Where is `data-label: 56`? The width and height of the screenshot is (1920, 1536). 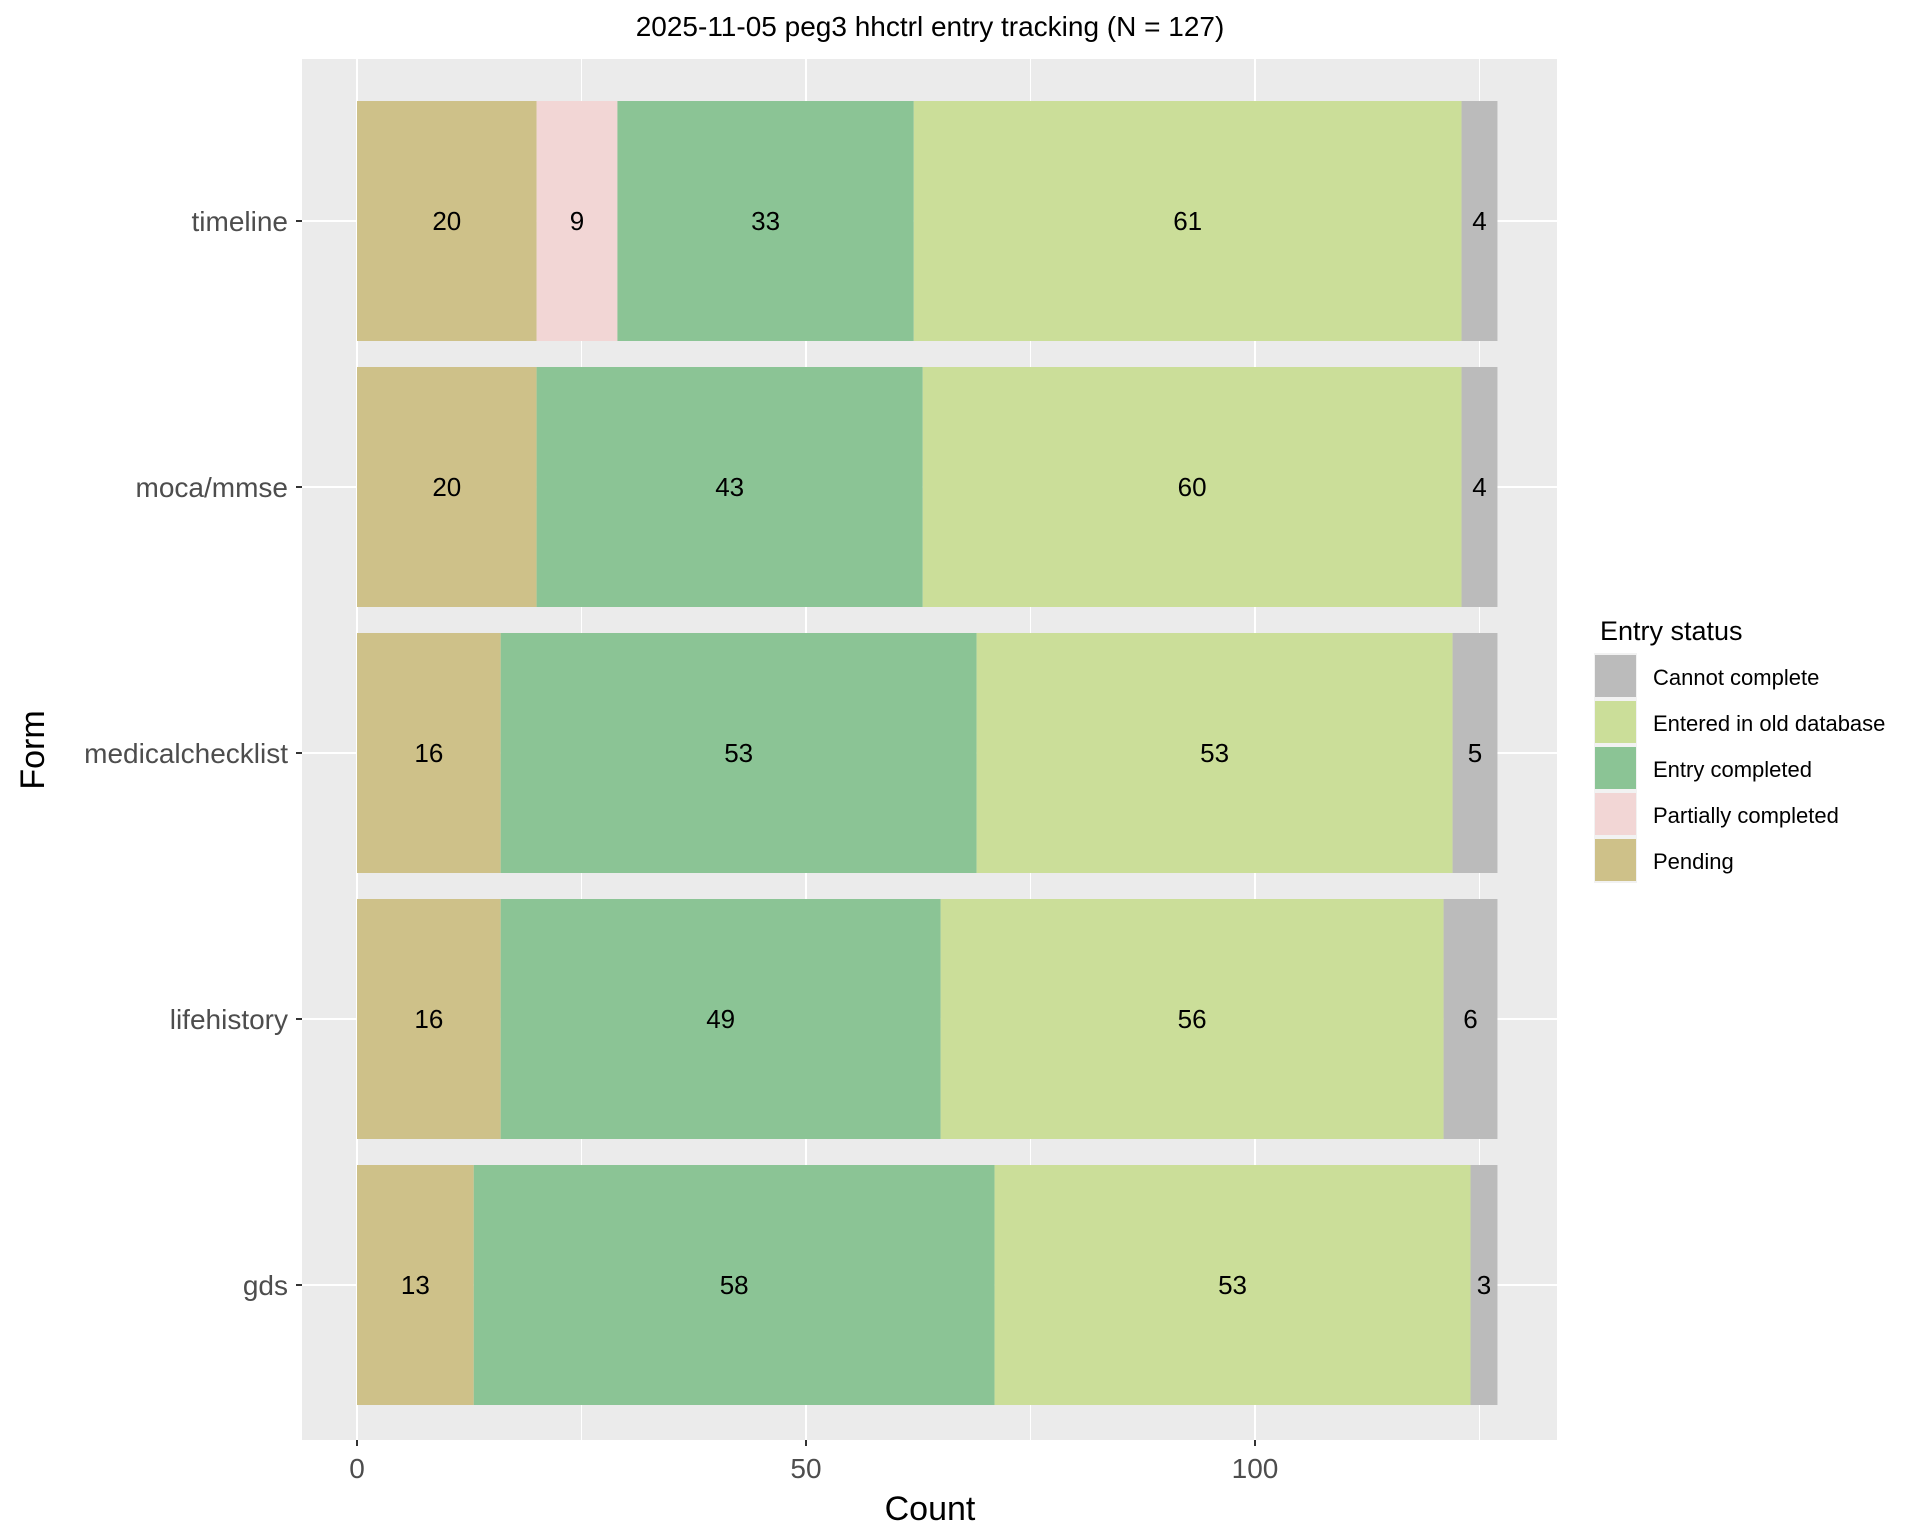
data-label: 56 is located at coordinates (1192, 1019).